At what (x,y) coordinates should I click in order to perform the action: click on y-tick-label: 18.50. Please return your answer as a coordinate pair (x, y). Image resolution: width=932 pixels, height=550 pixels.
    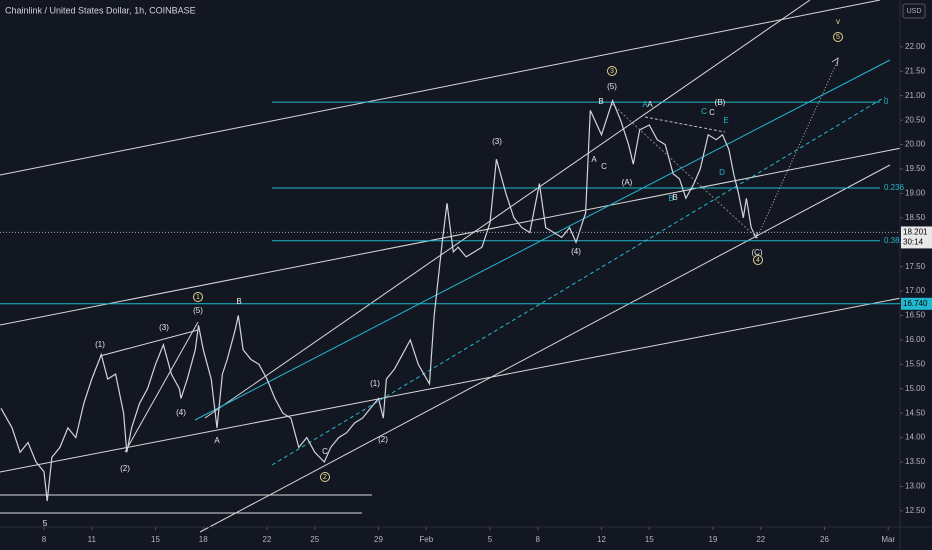
    Looking at the image, I should click on (915, 217).